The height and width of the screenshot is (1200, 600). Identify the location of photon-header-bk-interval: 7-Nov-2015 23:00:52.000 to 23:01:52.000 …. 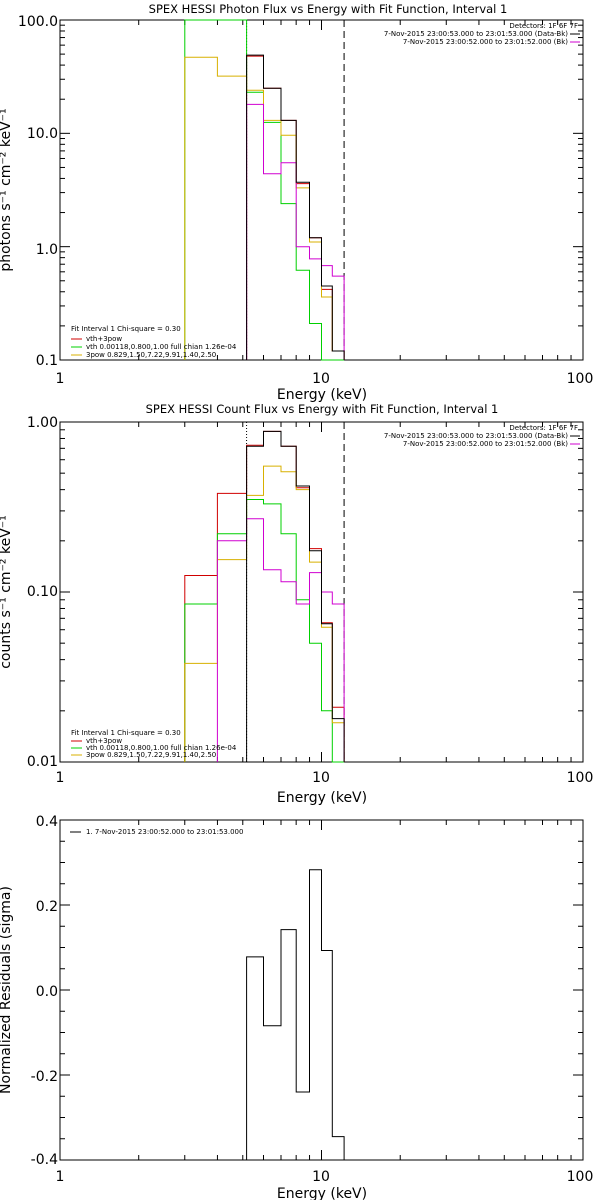
(485, 42).